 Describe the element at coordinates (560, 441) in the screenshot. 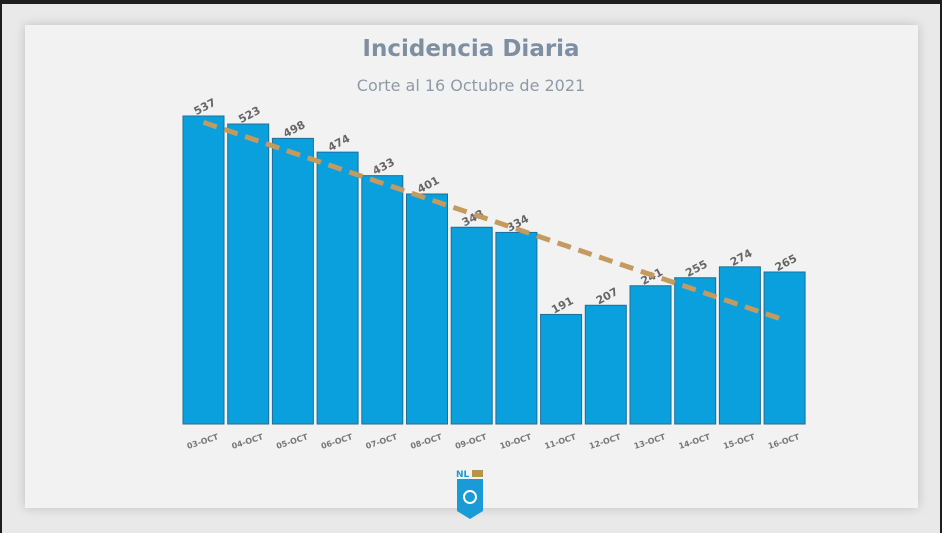

I see `x-tick-label: 11-OCT` at that location.